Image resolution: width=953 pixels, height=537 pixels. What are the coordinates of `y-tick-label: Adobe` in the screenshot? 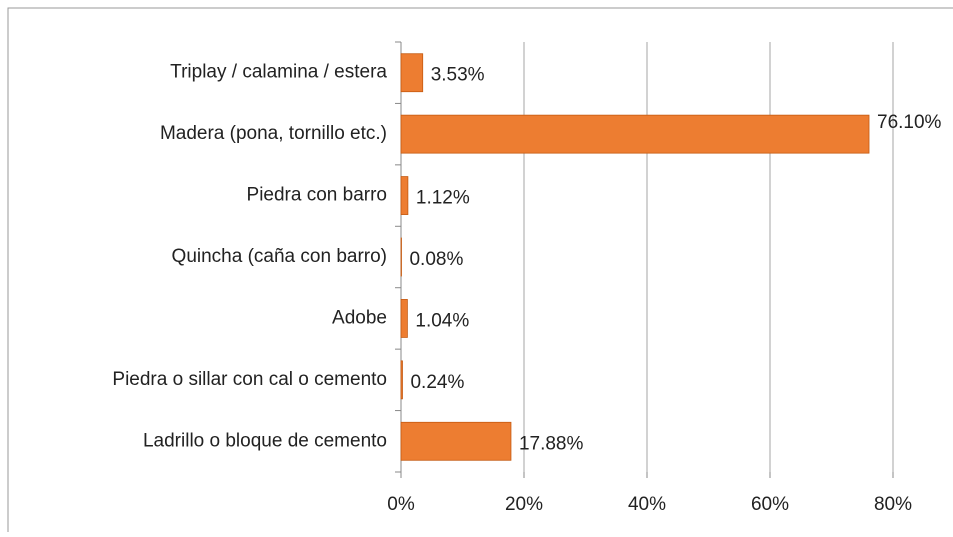 It's located at (359, 317).